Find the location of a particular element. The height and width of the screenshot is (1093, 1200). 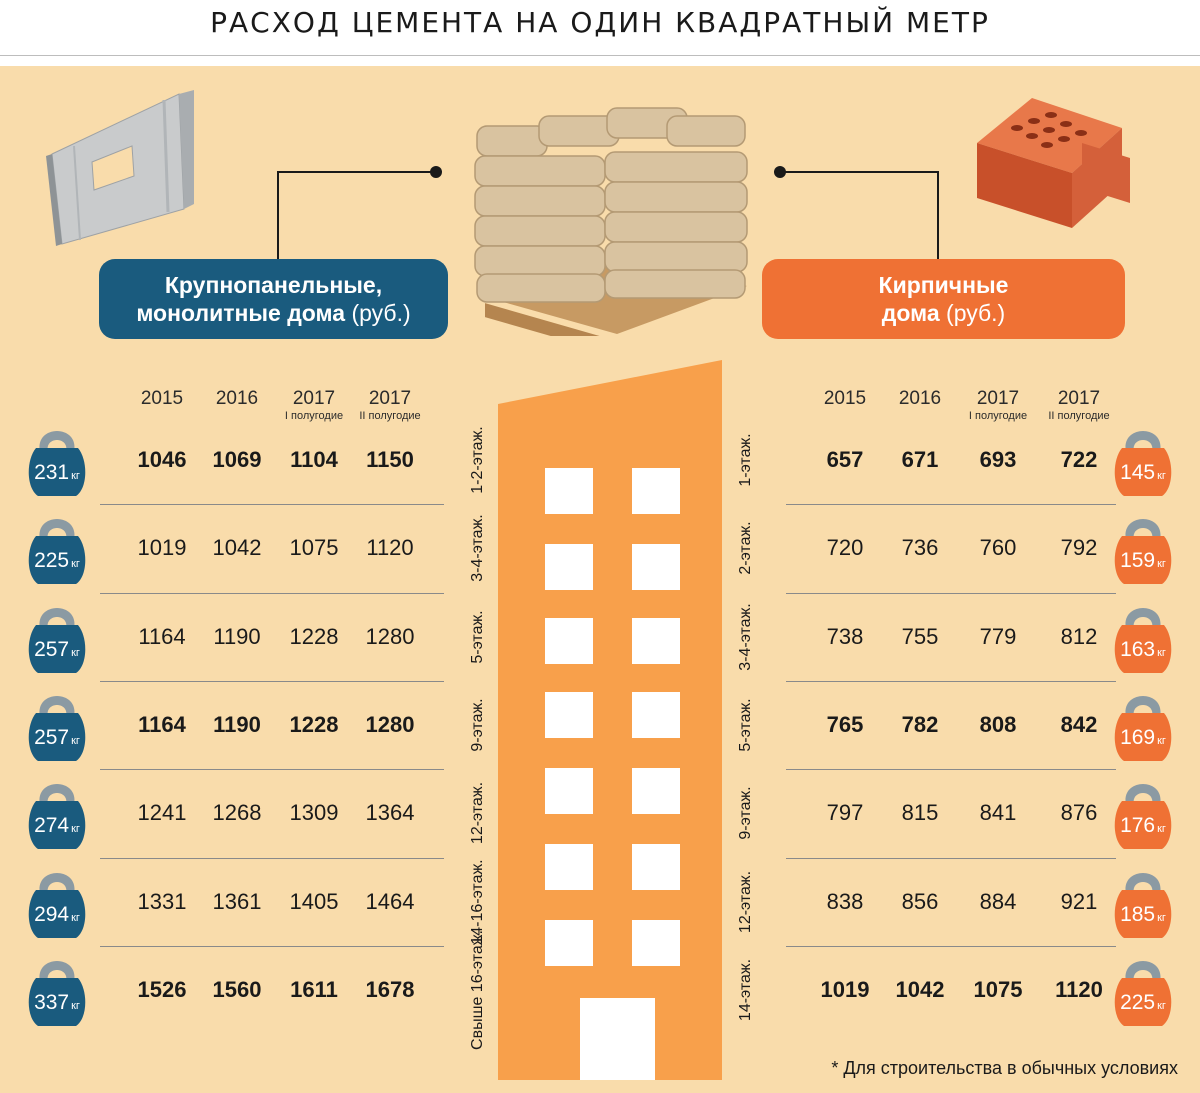

left-price-cell: 1104 is located at coordinates (314, 459).